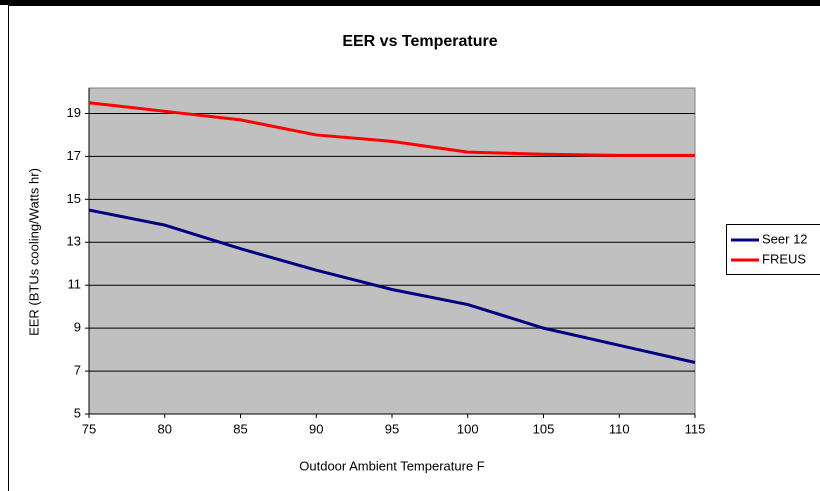 This screenshot has height=491, width=820. I want to click on y-tick-label: 15, so click(74, 198).